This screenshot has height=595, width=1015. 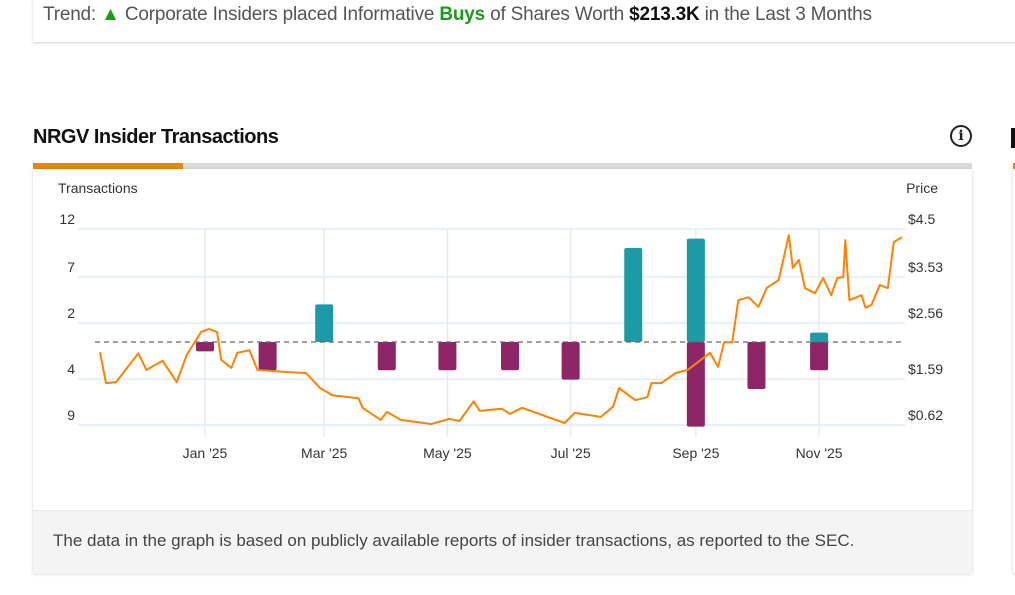 What do you see at coordinates (110, 14) in the screenshot?
I see `trend-up-arrow-icon: ▲` at bounding box center [110, 14].